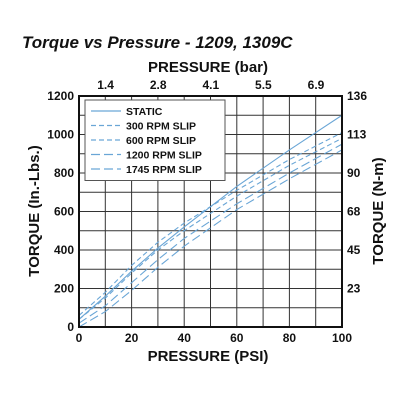  Describe the element at coordinates (357, 135) in the screenshot. I see `y2-tick-label: 113` at that location.